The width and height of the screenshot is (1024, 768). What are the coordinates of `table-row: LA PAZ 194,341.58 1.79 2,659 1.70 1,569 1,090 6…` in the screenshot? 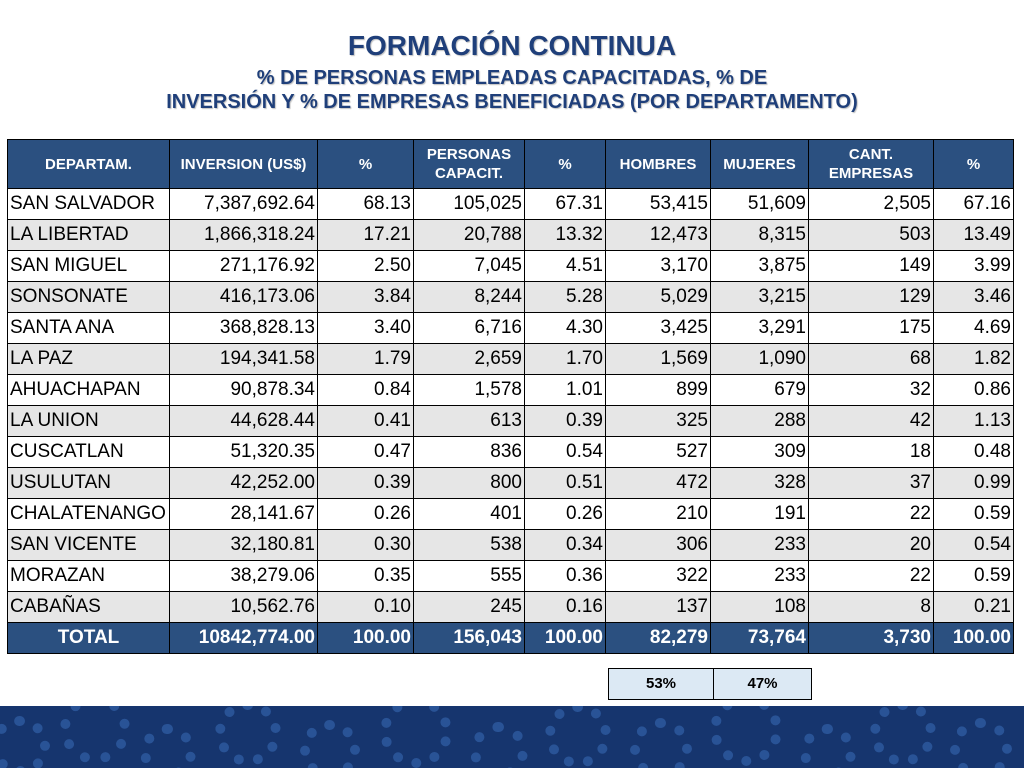 It's located at (510, 359).